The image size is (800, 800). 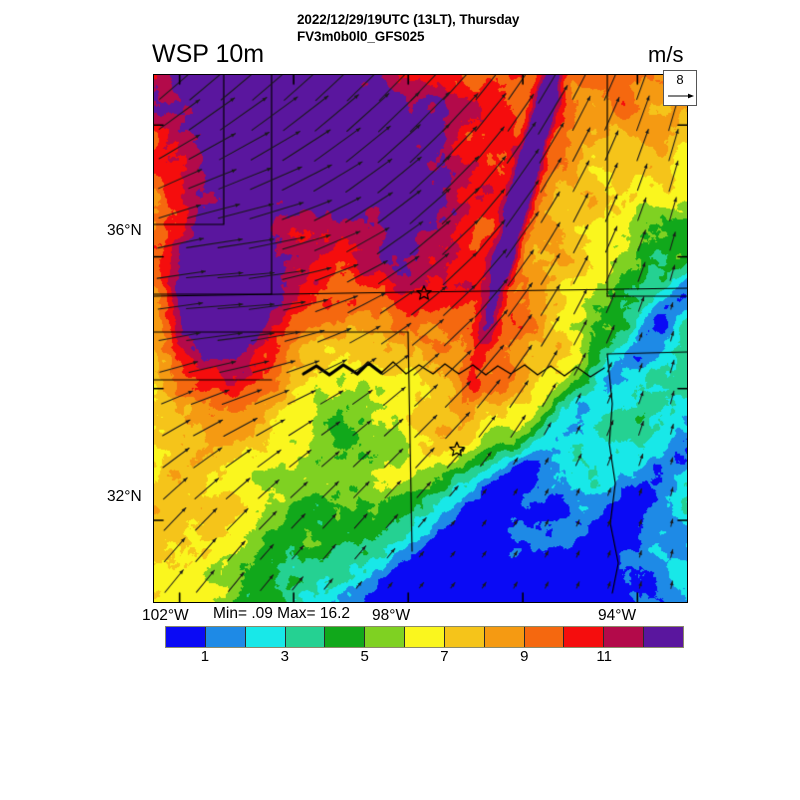 What do you see at coordinates (124, 230) in the screenshot?
I see `lat-tick-36n: 36°N` at bounding box center [124, 230].